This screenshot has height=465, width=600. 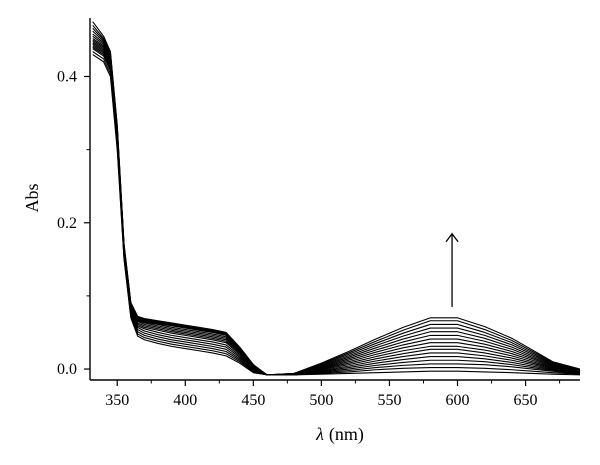 What do you see at coordinates (253, 400) in the screenshot?
I see `x-tick-label-450: 450` at bounding box center [253, 400].